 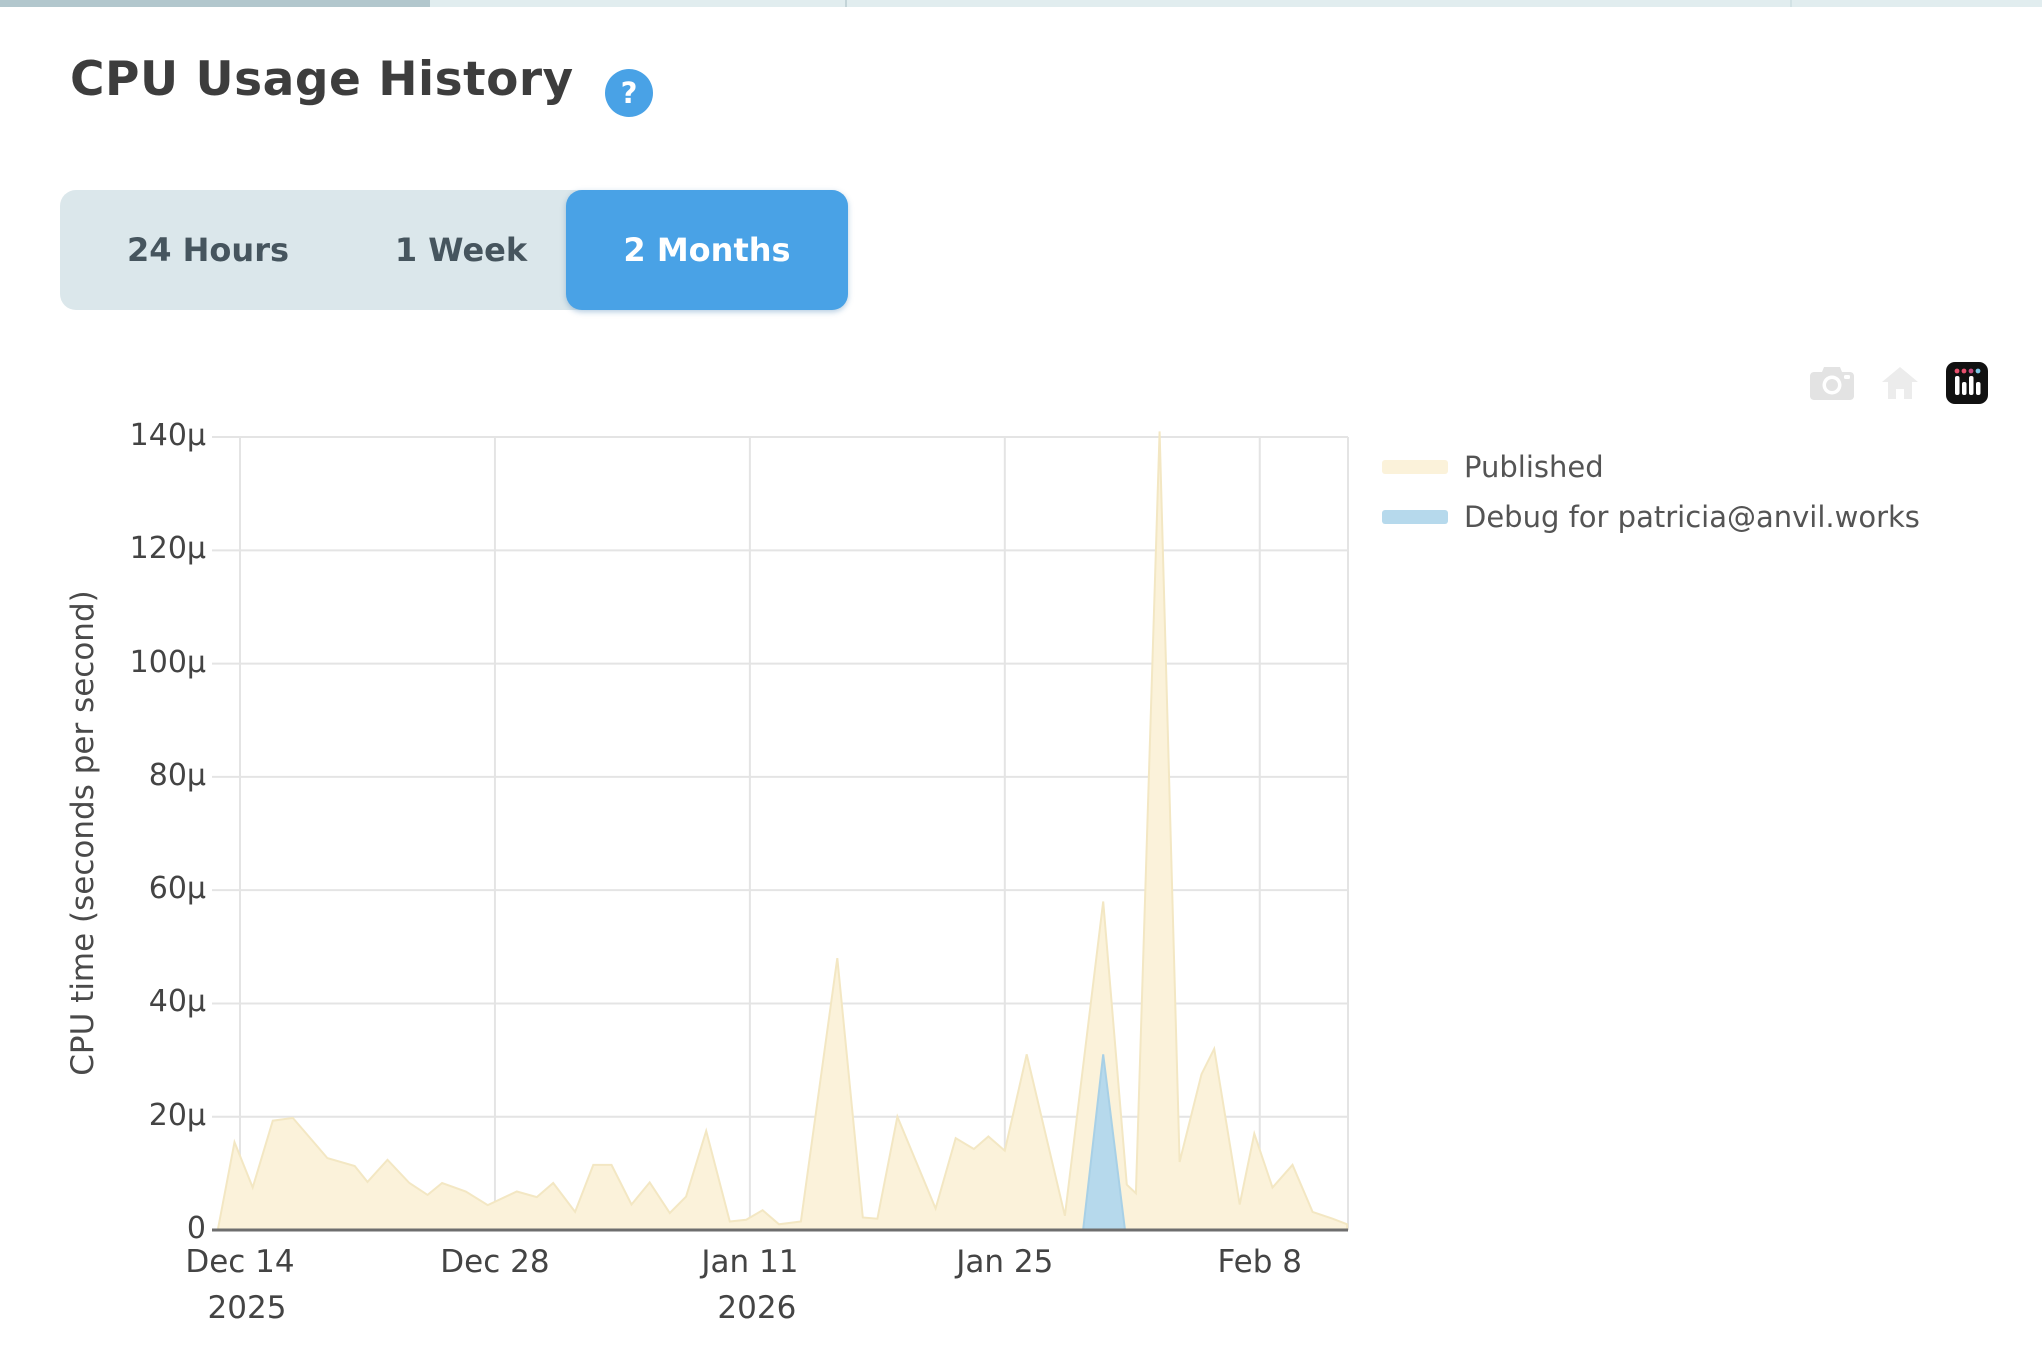 What do you see at coordinates (240, 1262) in the screenshot?
I see `x-tick-label: Dec 14` at bounding box center [240, 1262].